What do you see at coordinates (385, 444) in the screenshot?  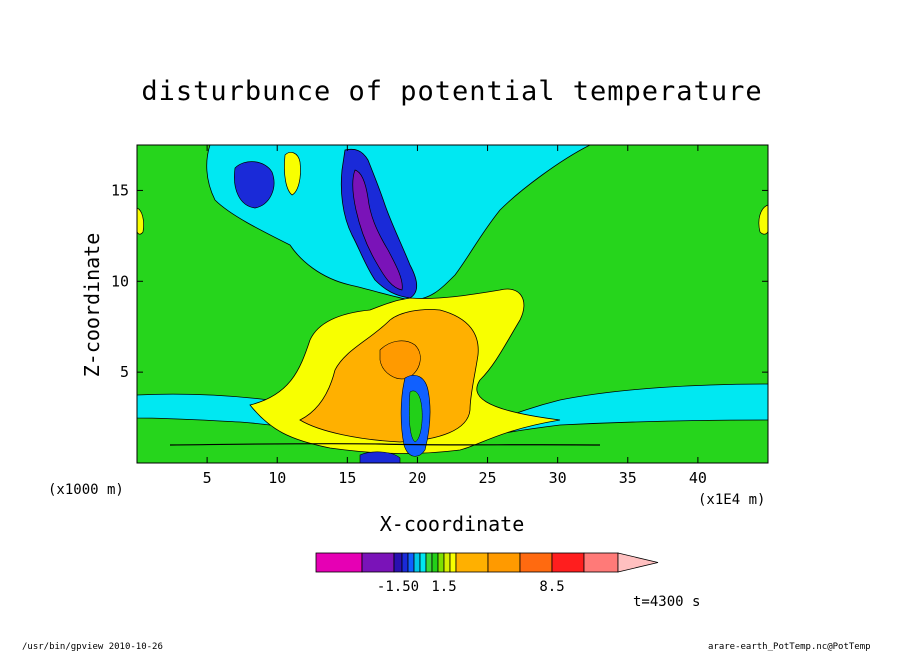 I see `base-streak` at bounding box center [385, 444].